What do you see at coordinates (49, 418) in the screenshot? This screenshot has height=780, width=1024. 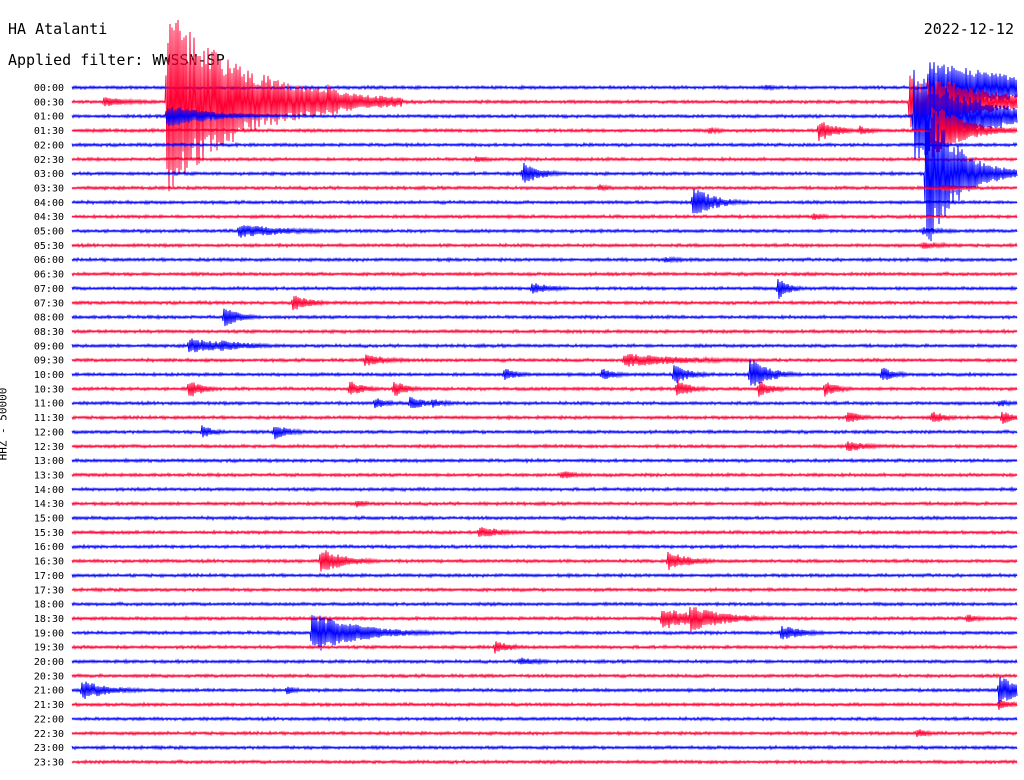 I see `row-label: 11:30` at bounding box center [49, 418].